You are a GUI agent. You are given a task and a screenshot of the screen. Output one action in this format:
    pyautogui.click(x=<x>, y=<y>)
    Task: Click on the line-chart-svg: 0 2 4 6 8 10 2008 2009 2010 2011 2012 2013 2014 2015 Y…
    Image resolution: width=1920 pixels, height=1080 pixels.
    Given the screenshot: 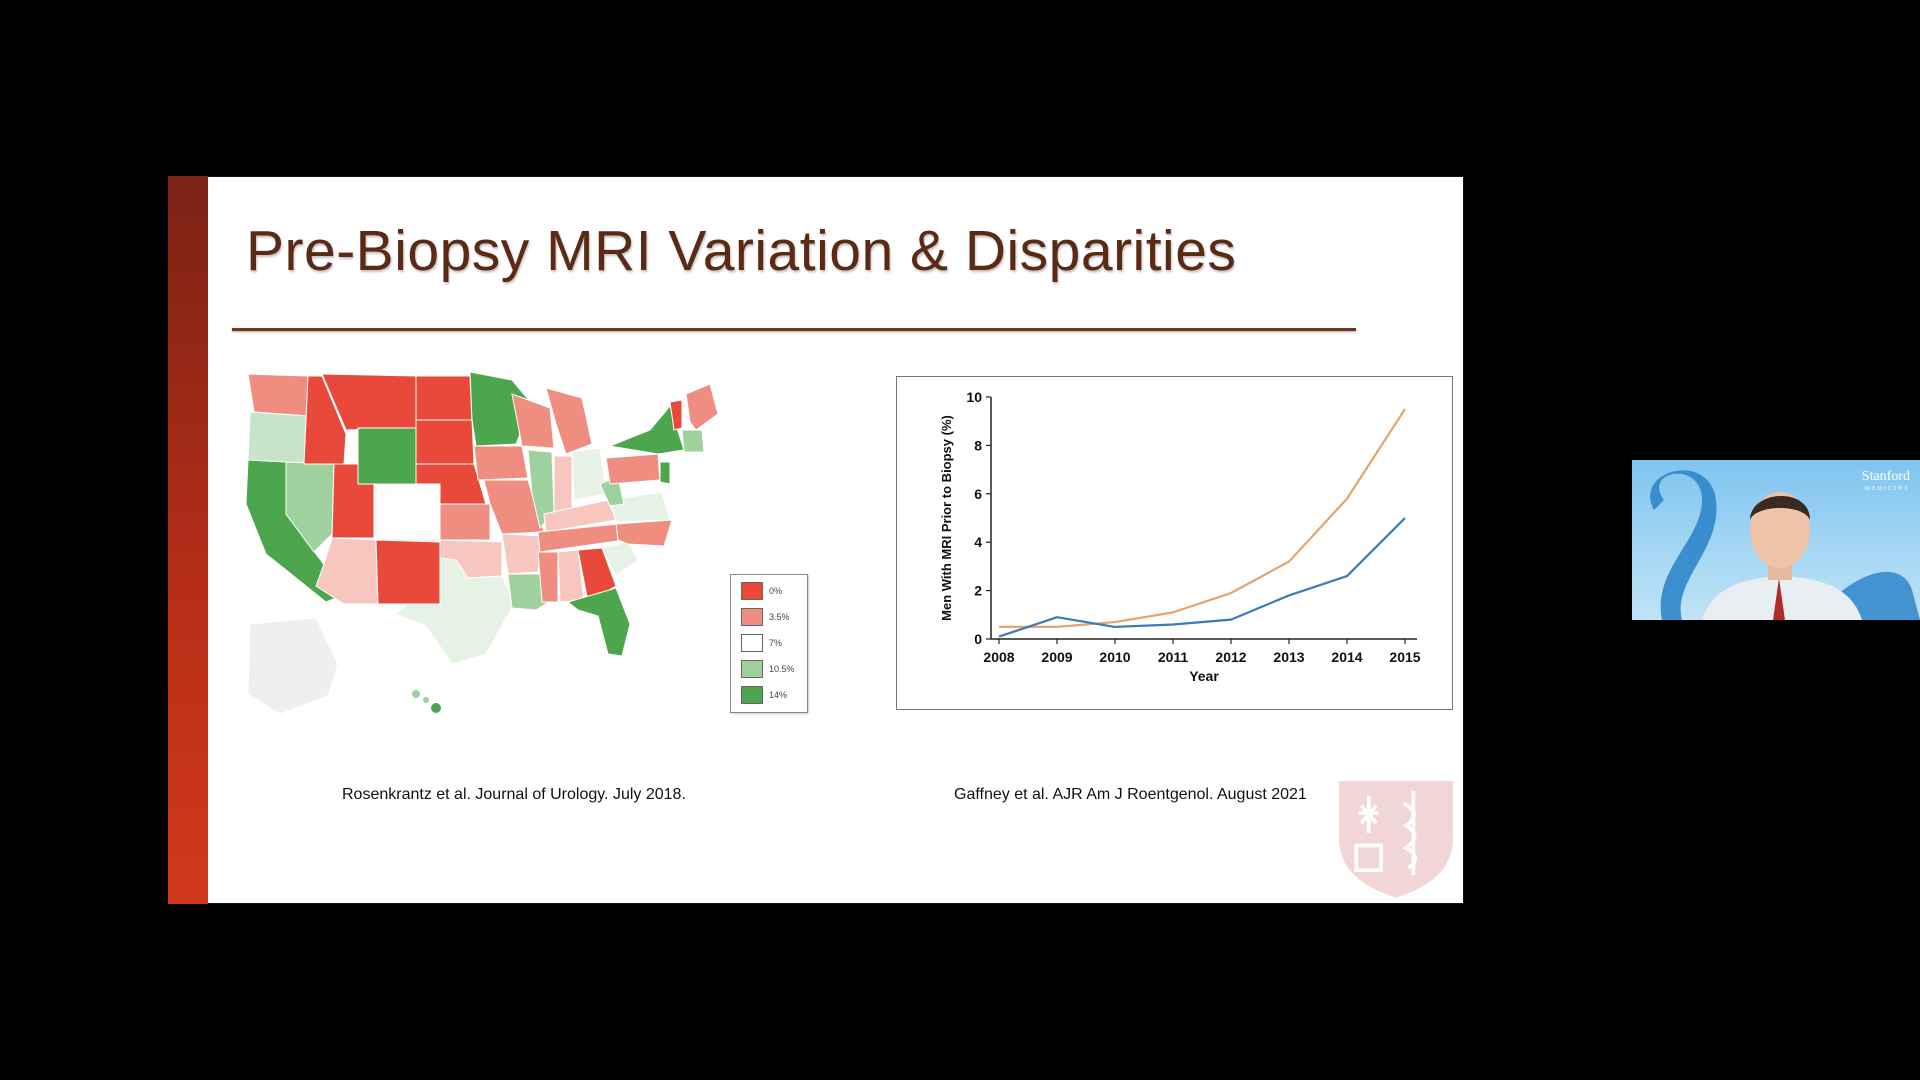 What is the action you would take?
    pyautogui.click(x=1180, y=536)
    